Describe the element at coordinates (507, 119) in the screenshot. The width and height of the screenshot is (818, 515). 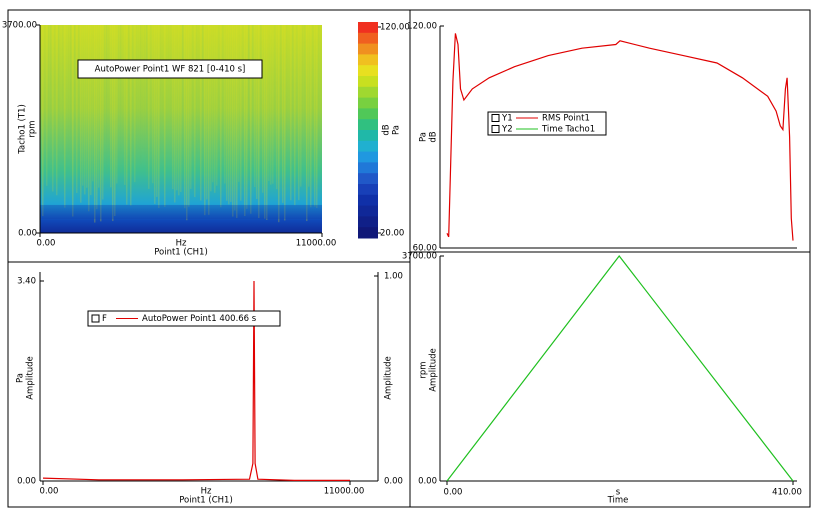
I see `legend-key: Y1` at that location.